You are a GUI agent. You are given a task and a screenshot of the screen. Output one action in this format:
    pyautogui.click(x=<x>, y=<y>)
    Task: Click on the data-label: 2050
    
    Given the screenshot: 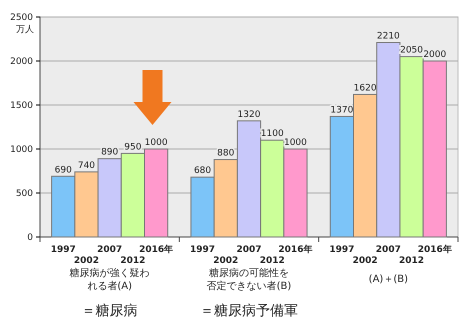 What is the action you would take?
    pyautogui.click(x=412, y=51)
    